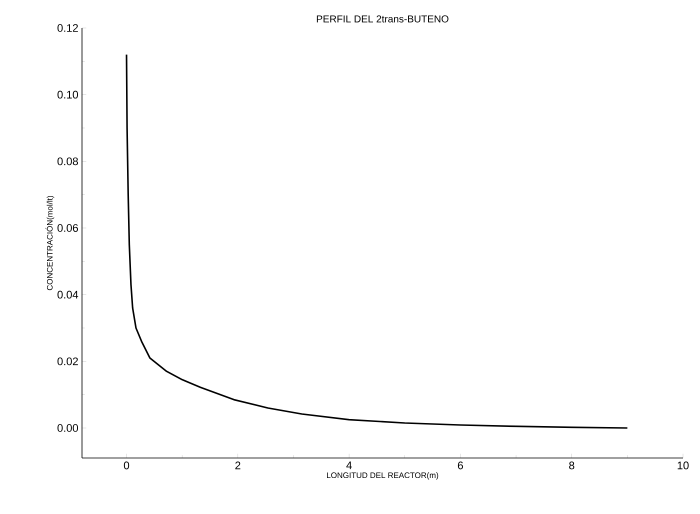 The width and height of the screenshot is (700, 514). I want to click on y-tick-label: 0.08, so click(67, 161).